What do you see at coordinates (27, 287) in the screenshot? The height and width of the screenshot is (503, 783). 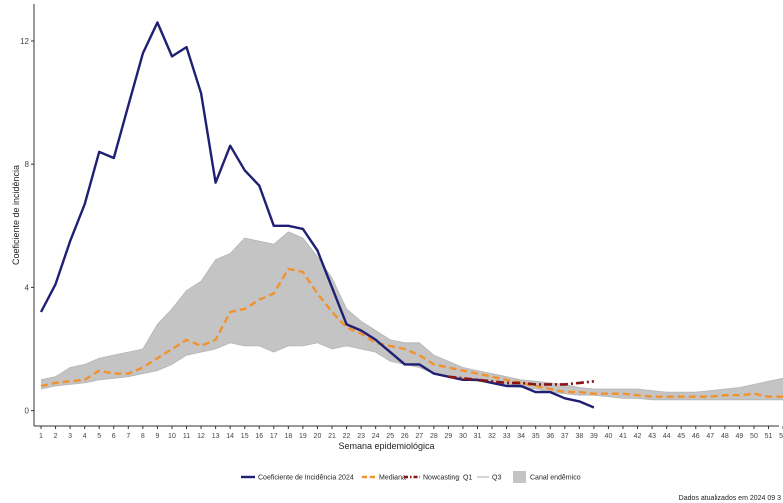 I see `y-tick-label: 4` at bounding box center [27, 287].